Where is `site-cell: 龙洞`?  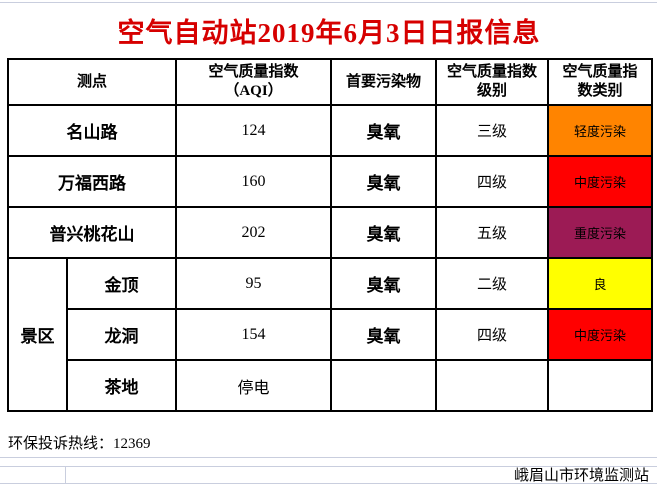 site-cell: 龙洞 is located at coordinates (121, 334).